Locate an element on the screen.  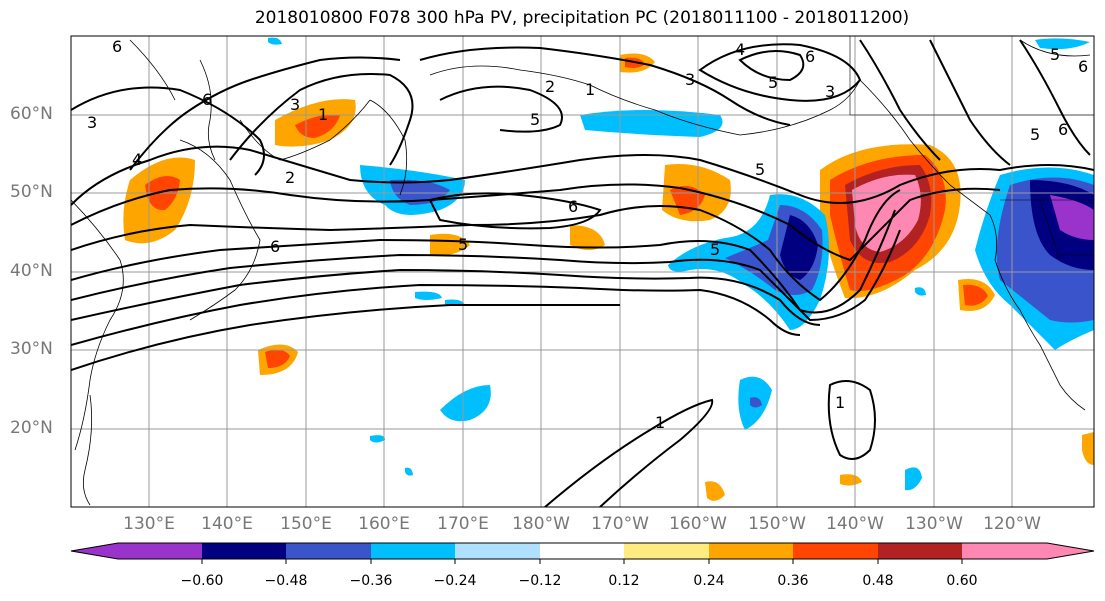
colorbar-outline is located at coordinates (582, 551).